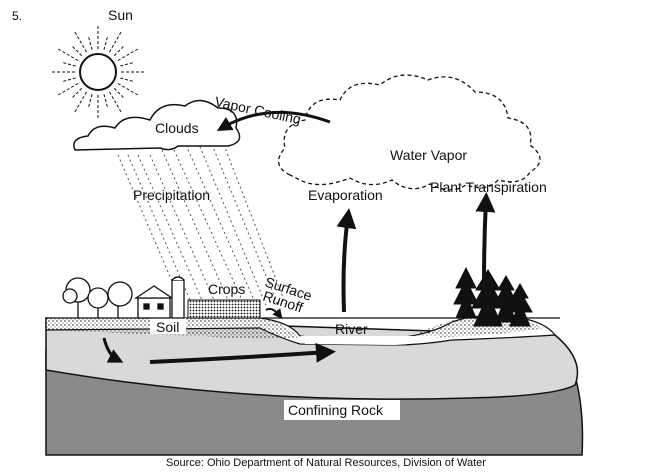 The image size is (652, 476). What do you see at coordinates (488, 187) in the screenshot?
I see `plant-transpiration-label: Plant Transpiration` at bounding box center [488, 187].